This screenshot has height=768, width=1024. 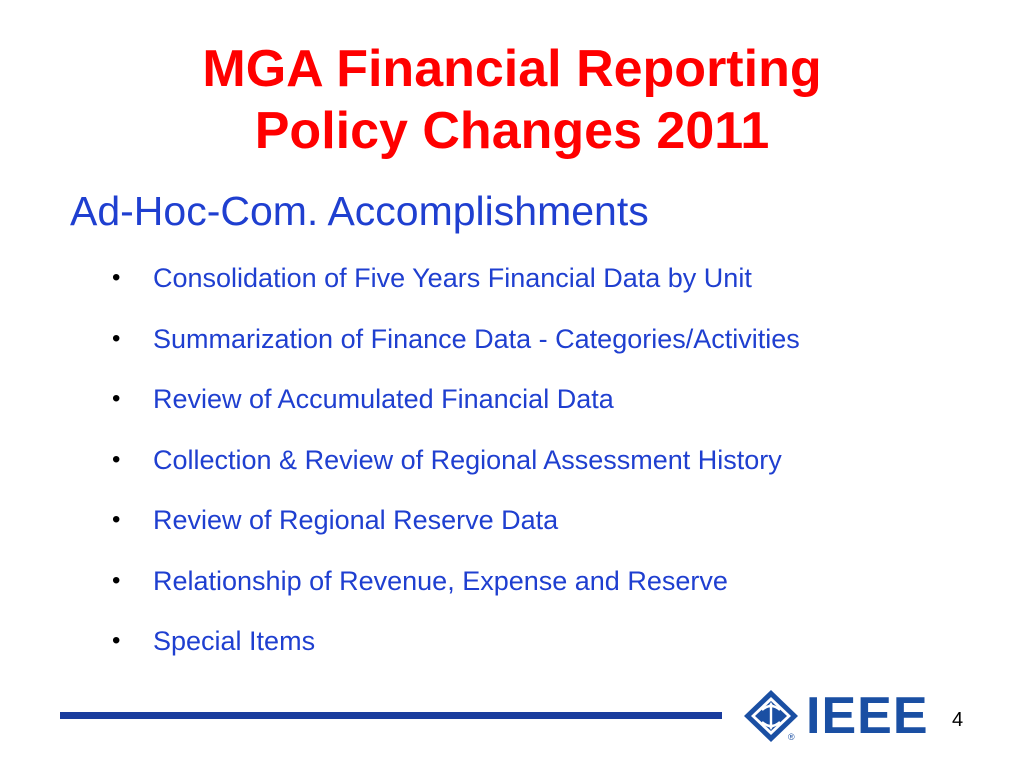 I want to click on ieee-logo: ® IEEE, so click(x=840, y=716).